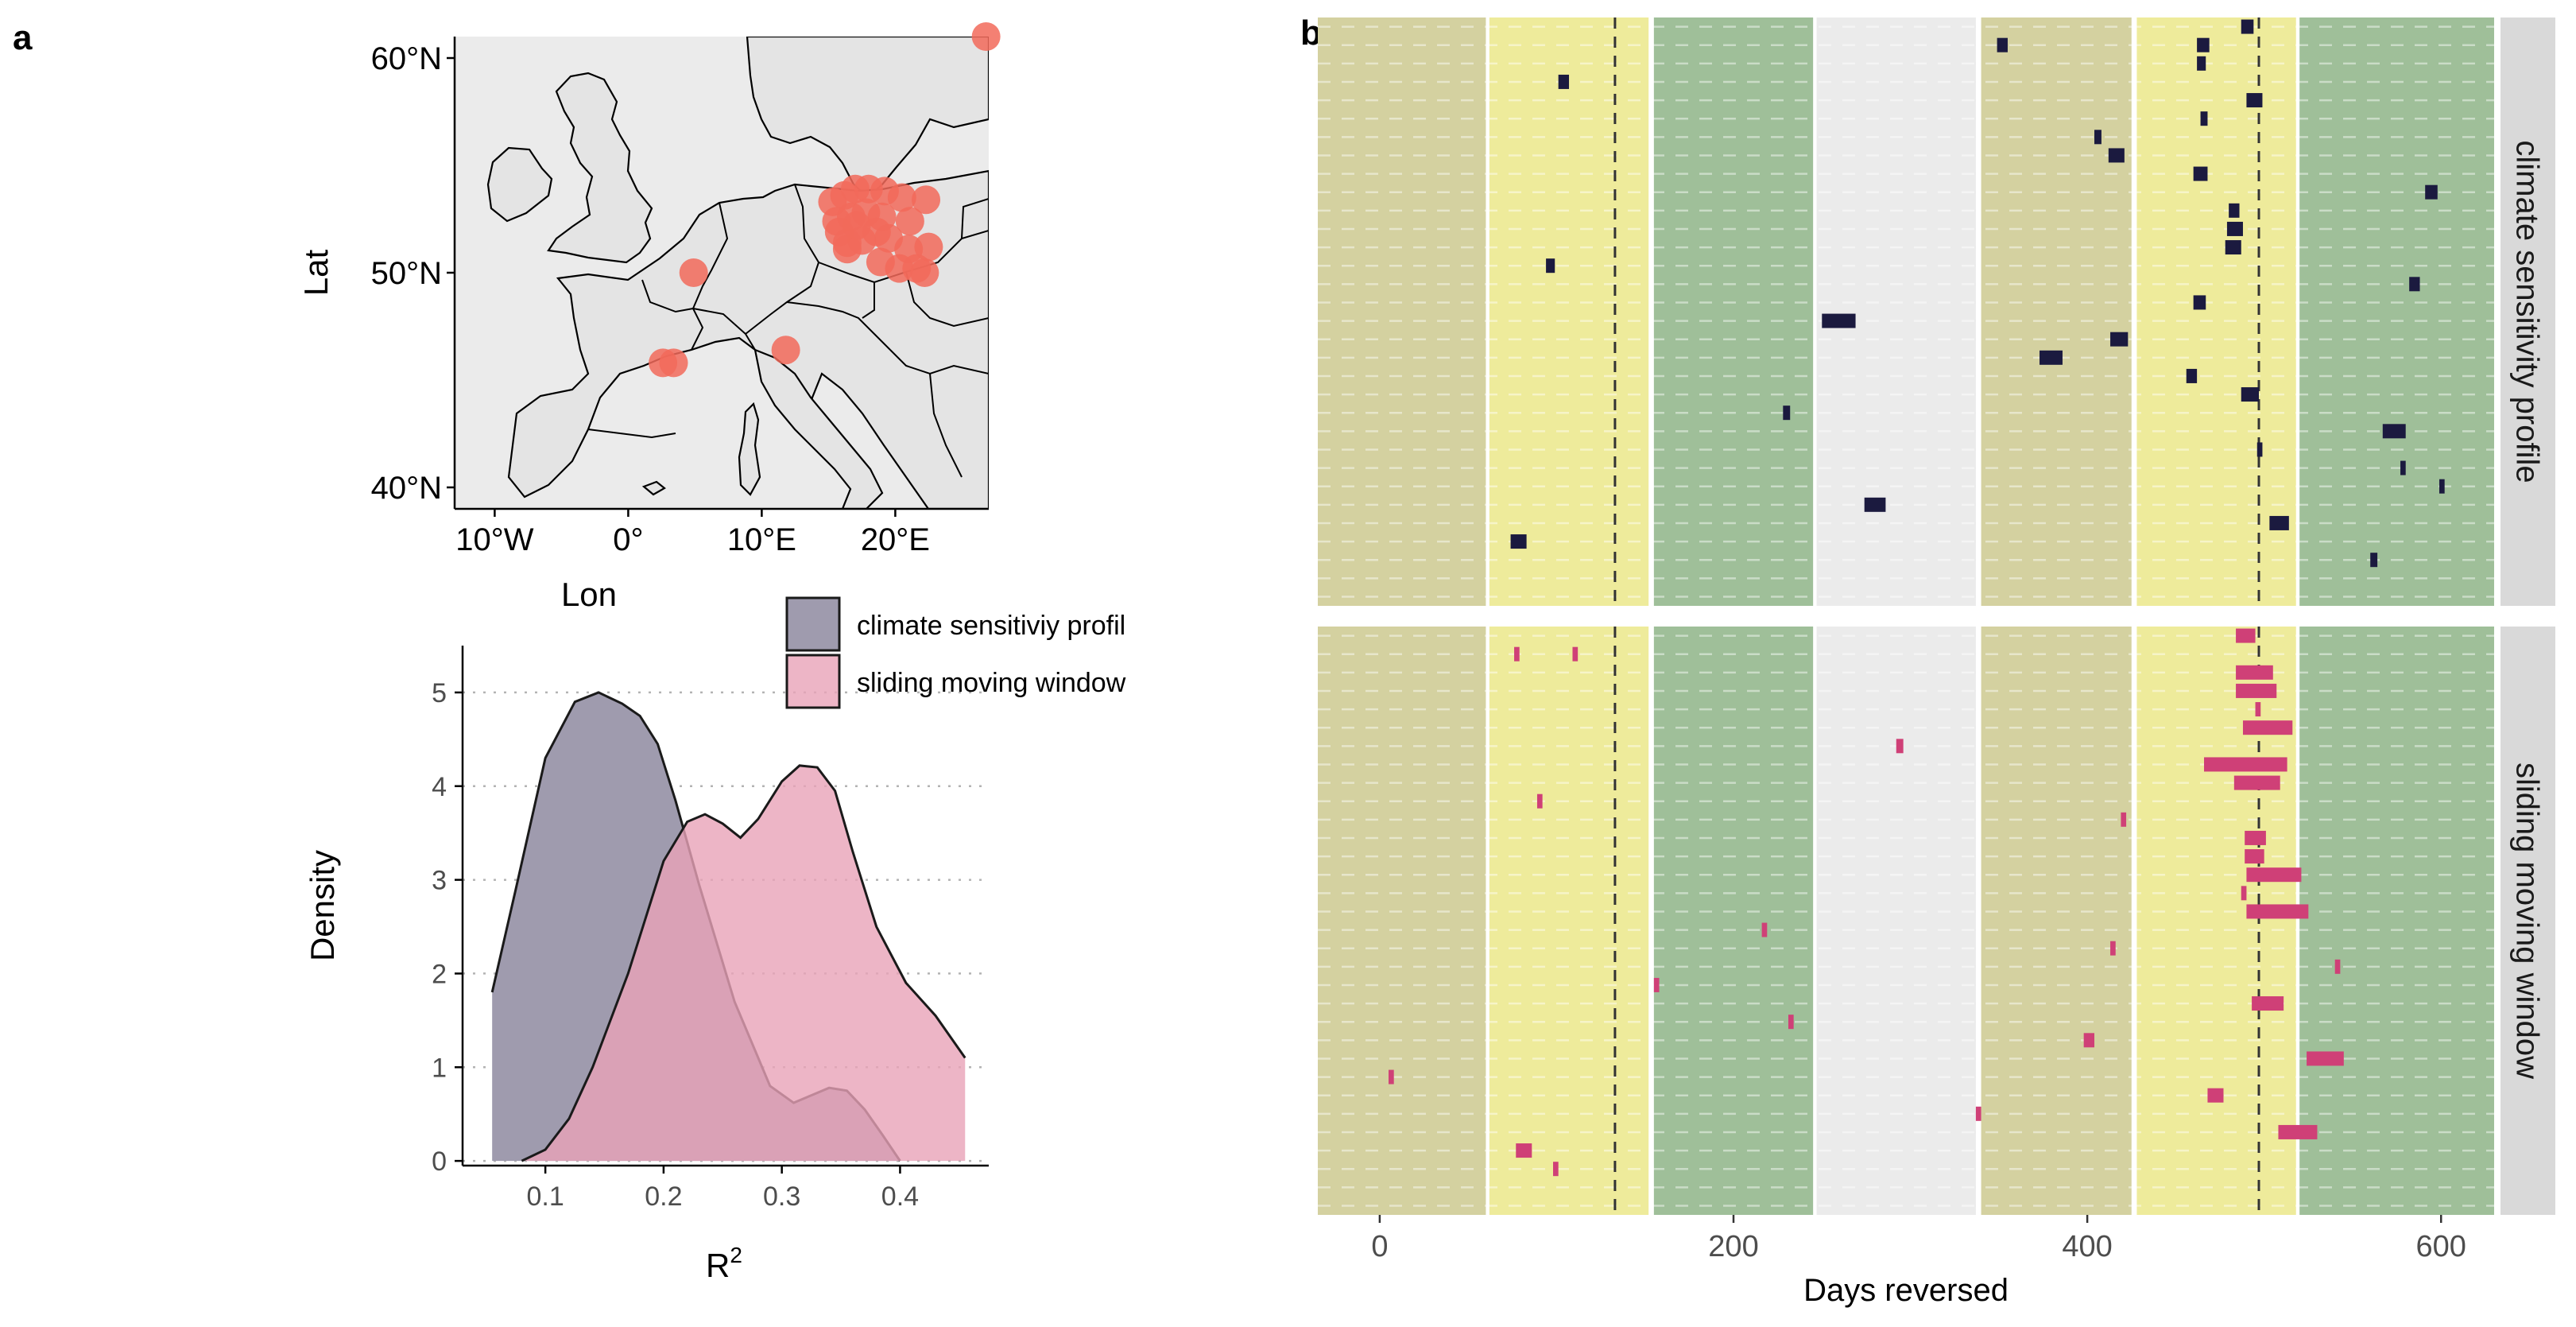 This screenshot has height=1327, width=2576. Describe the element at coordinates (519, 184) in the screenshot. I see `land-ireland` at that location.